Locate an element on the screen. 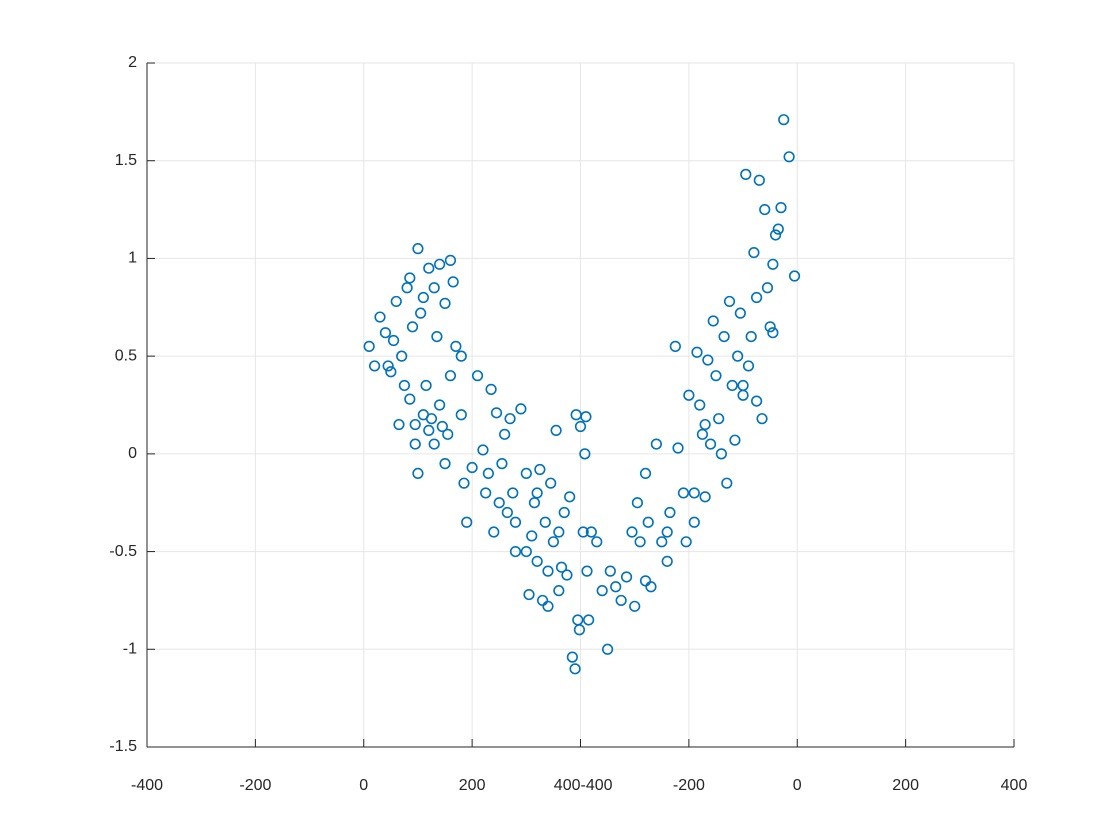 The image size is (1120, 840). x-tick-label: -200 is located at coordinates (689, 785).